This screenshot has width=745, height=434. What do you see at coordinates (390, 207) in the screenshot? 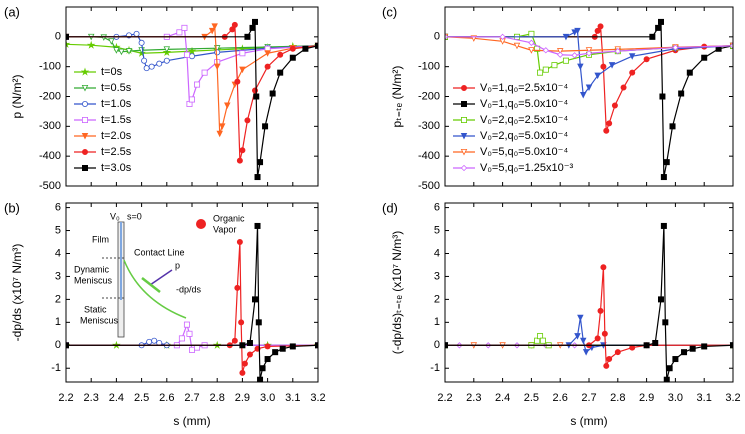
I see `panel-title: (d)` at bounding box center [390, 207].